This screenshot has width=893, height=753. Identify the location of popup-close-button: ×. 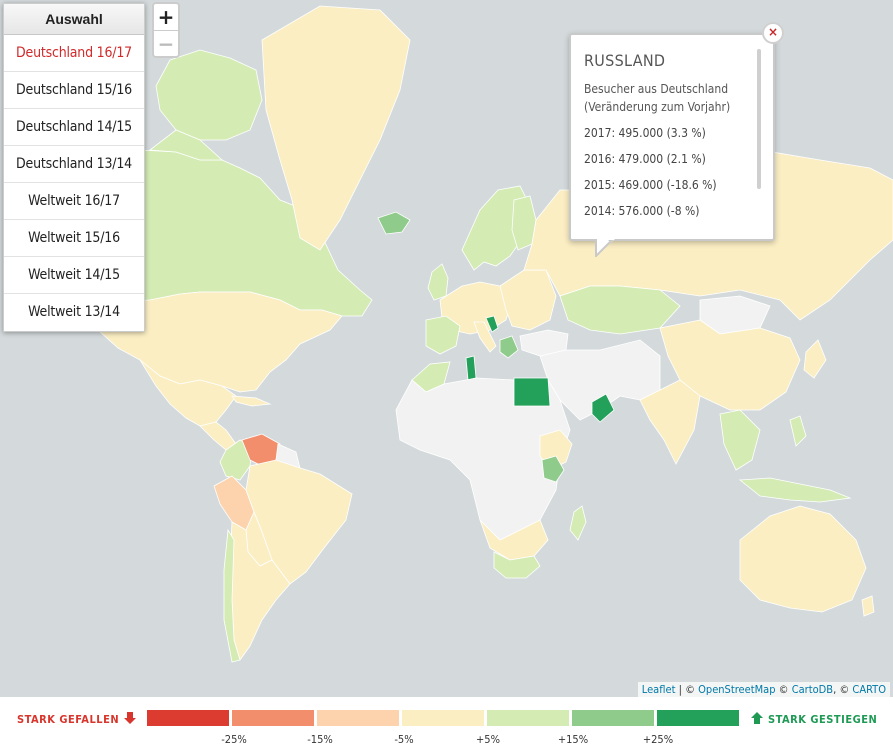
(773, 33).